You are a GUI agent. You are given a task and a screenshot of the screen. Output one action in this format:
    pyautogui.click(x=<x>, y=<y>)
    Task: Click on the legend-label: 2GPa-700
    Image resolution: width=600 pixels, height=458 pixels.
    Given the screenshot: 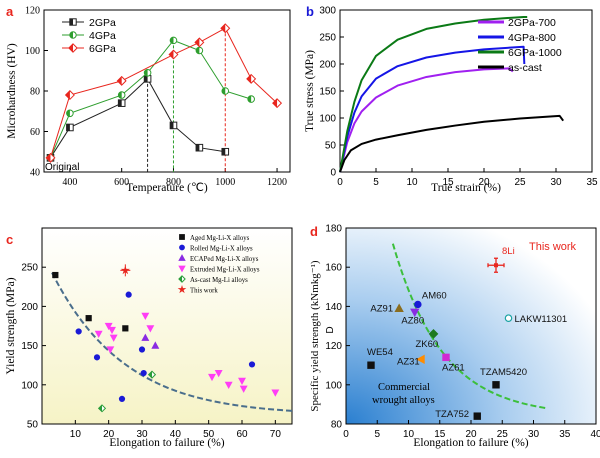 What is the action you would take?
    pyautogui.click(x=532, y=23)
    